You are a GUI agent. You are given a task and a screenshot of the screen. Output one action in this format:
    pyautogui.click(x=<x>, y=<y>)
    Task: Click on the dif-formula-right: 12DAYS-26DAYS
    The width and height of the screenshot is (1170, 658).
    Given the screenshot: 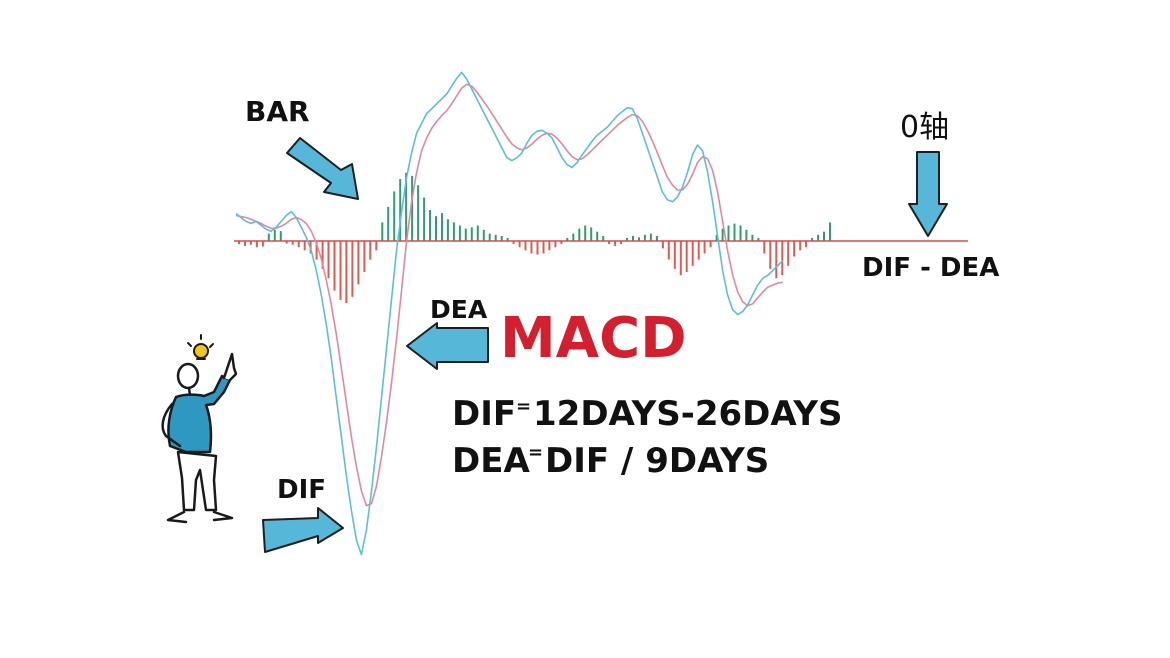 What is the action you would take?
    pyautogui.click(x=688, y=414)
    